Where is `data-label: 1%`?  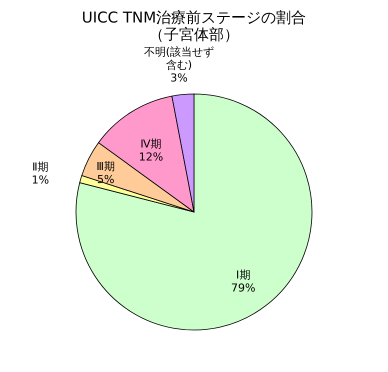
data-label: 1% is located at coordinates (41, 179).